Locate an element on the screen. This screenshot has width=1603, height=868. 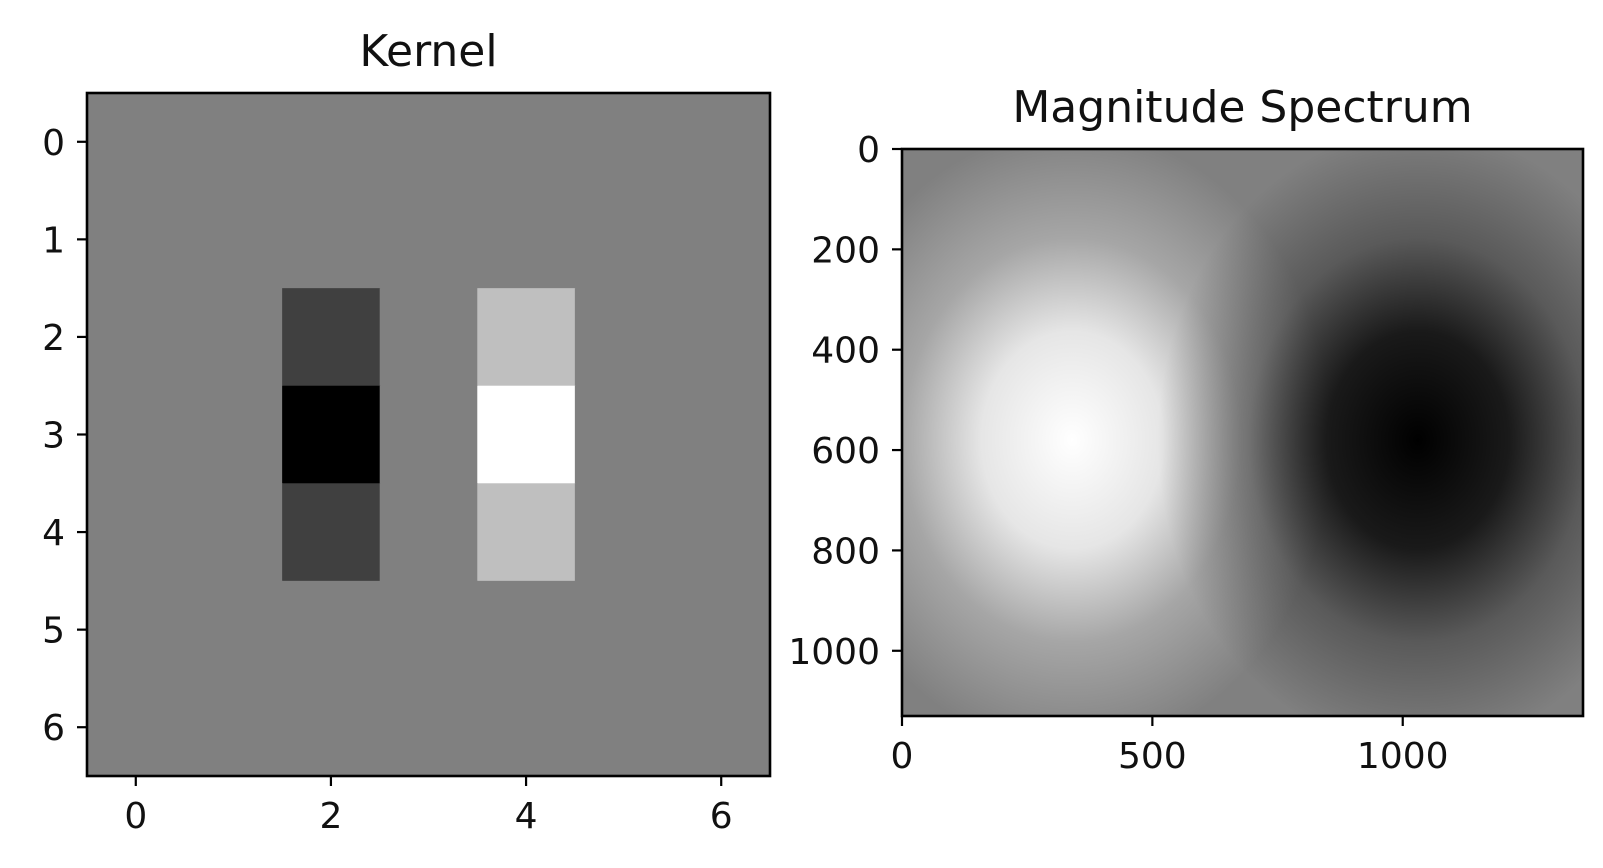
kernel-y-tick-label: 1 is located at coordinates (53, 240).